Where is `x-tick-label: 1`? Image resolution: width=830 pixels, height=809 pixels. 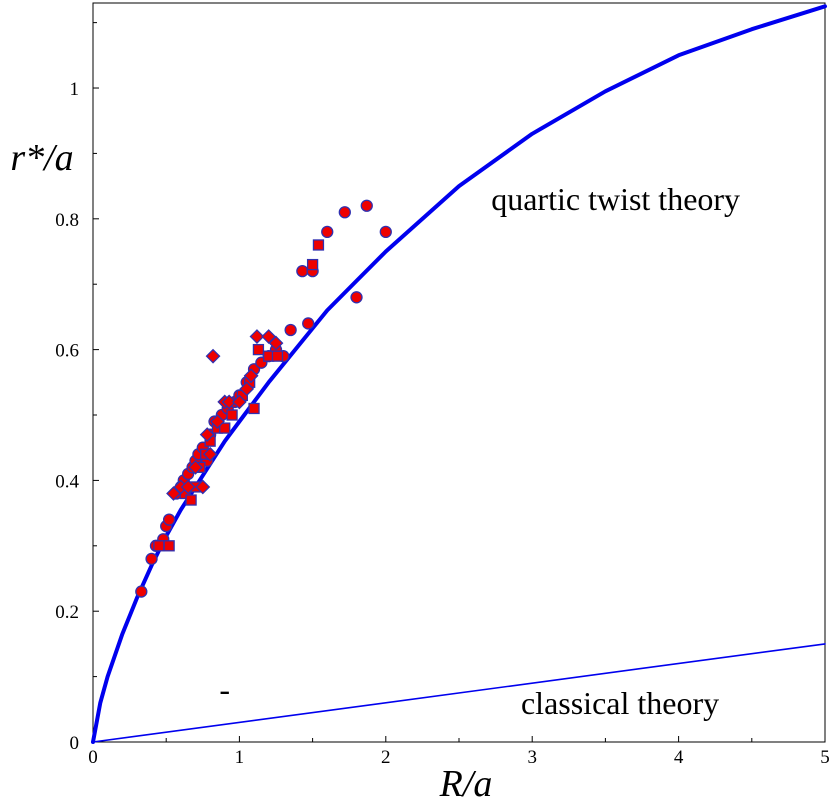 x-tick-label: 1 is located at coordinates (240, 757).